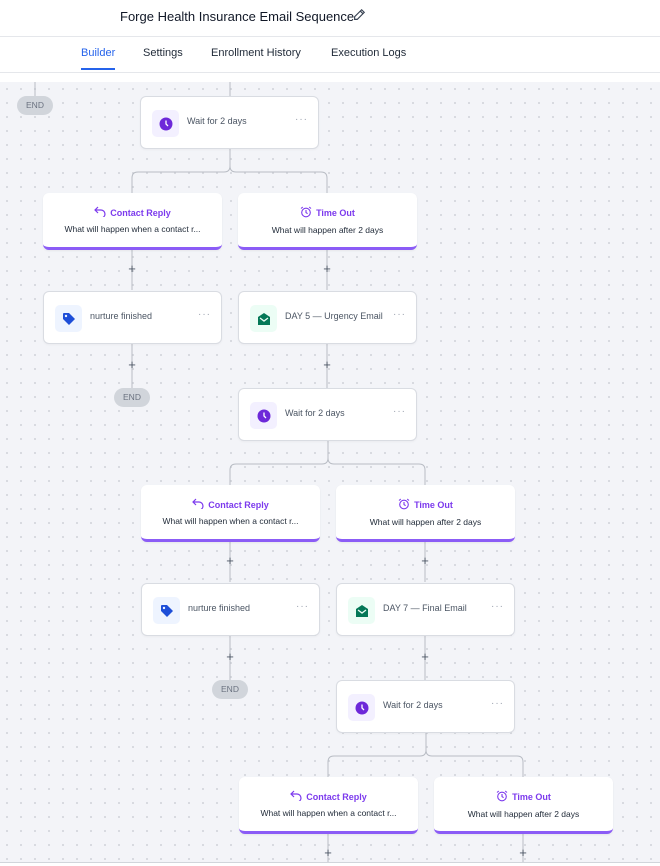  Describe the element at coordinates (359, 15) in the screenshot. I see `pencil-icon` at that location.